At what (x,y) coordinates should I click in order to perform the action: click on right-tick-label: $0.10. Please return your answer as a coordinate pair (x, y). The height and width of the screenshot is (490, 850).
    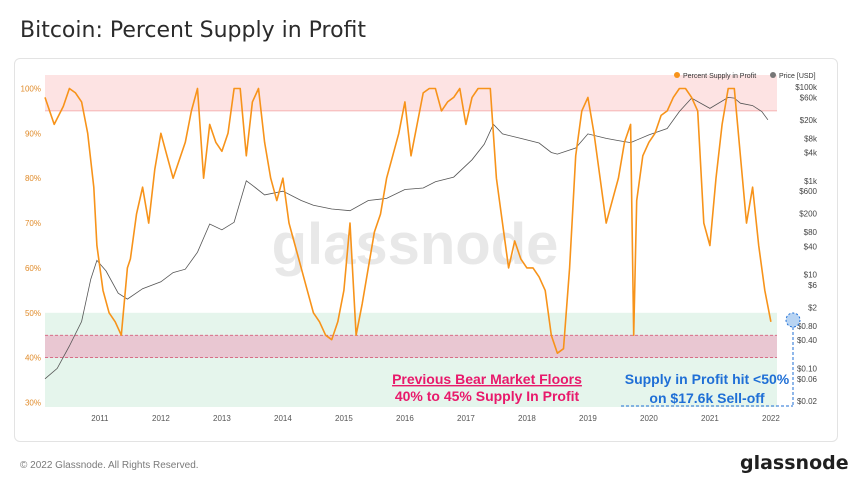
    Looking at the image, I should click on (807, 368).